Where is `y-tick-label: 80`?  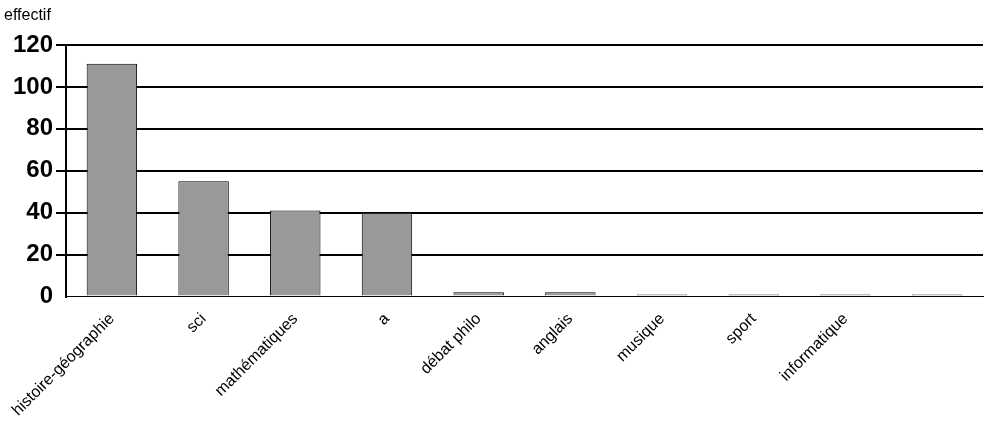 y-tick-label: 80 is located at coordinates (40, 127).